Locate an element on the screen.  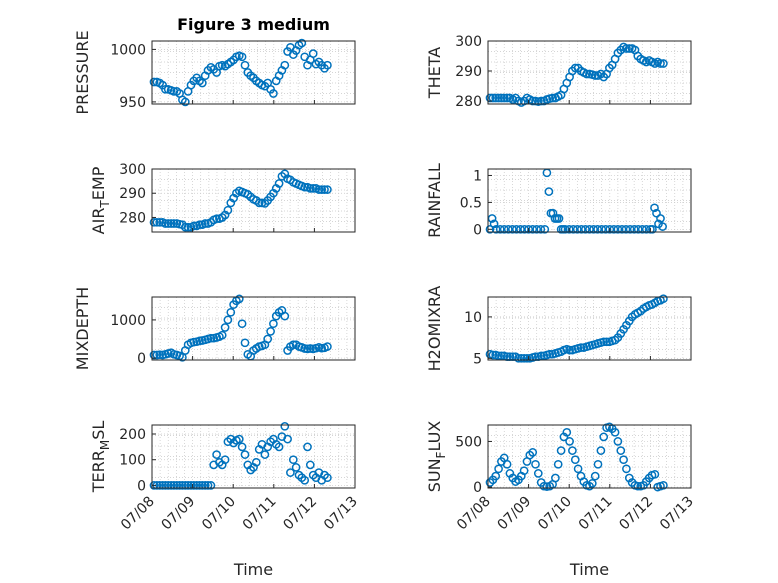
y-tick-label: 10 is located at coordinates (473, 318).